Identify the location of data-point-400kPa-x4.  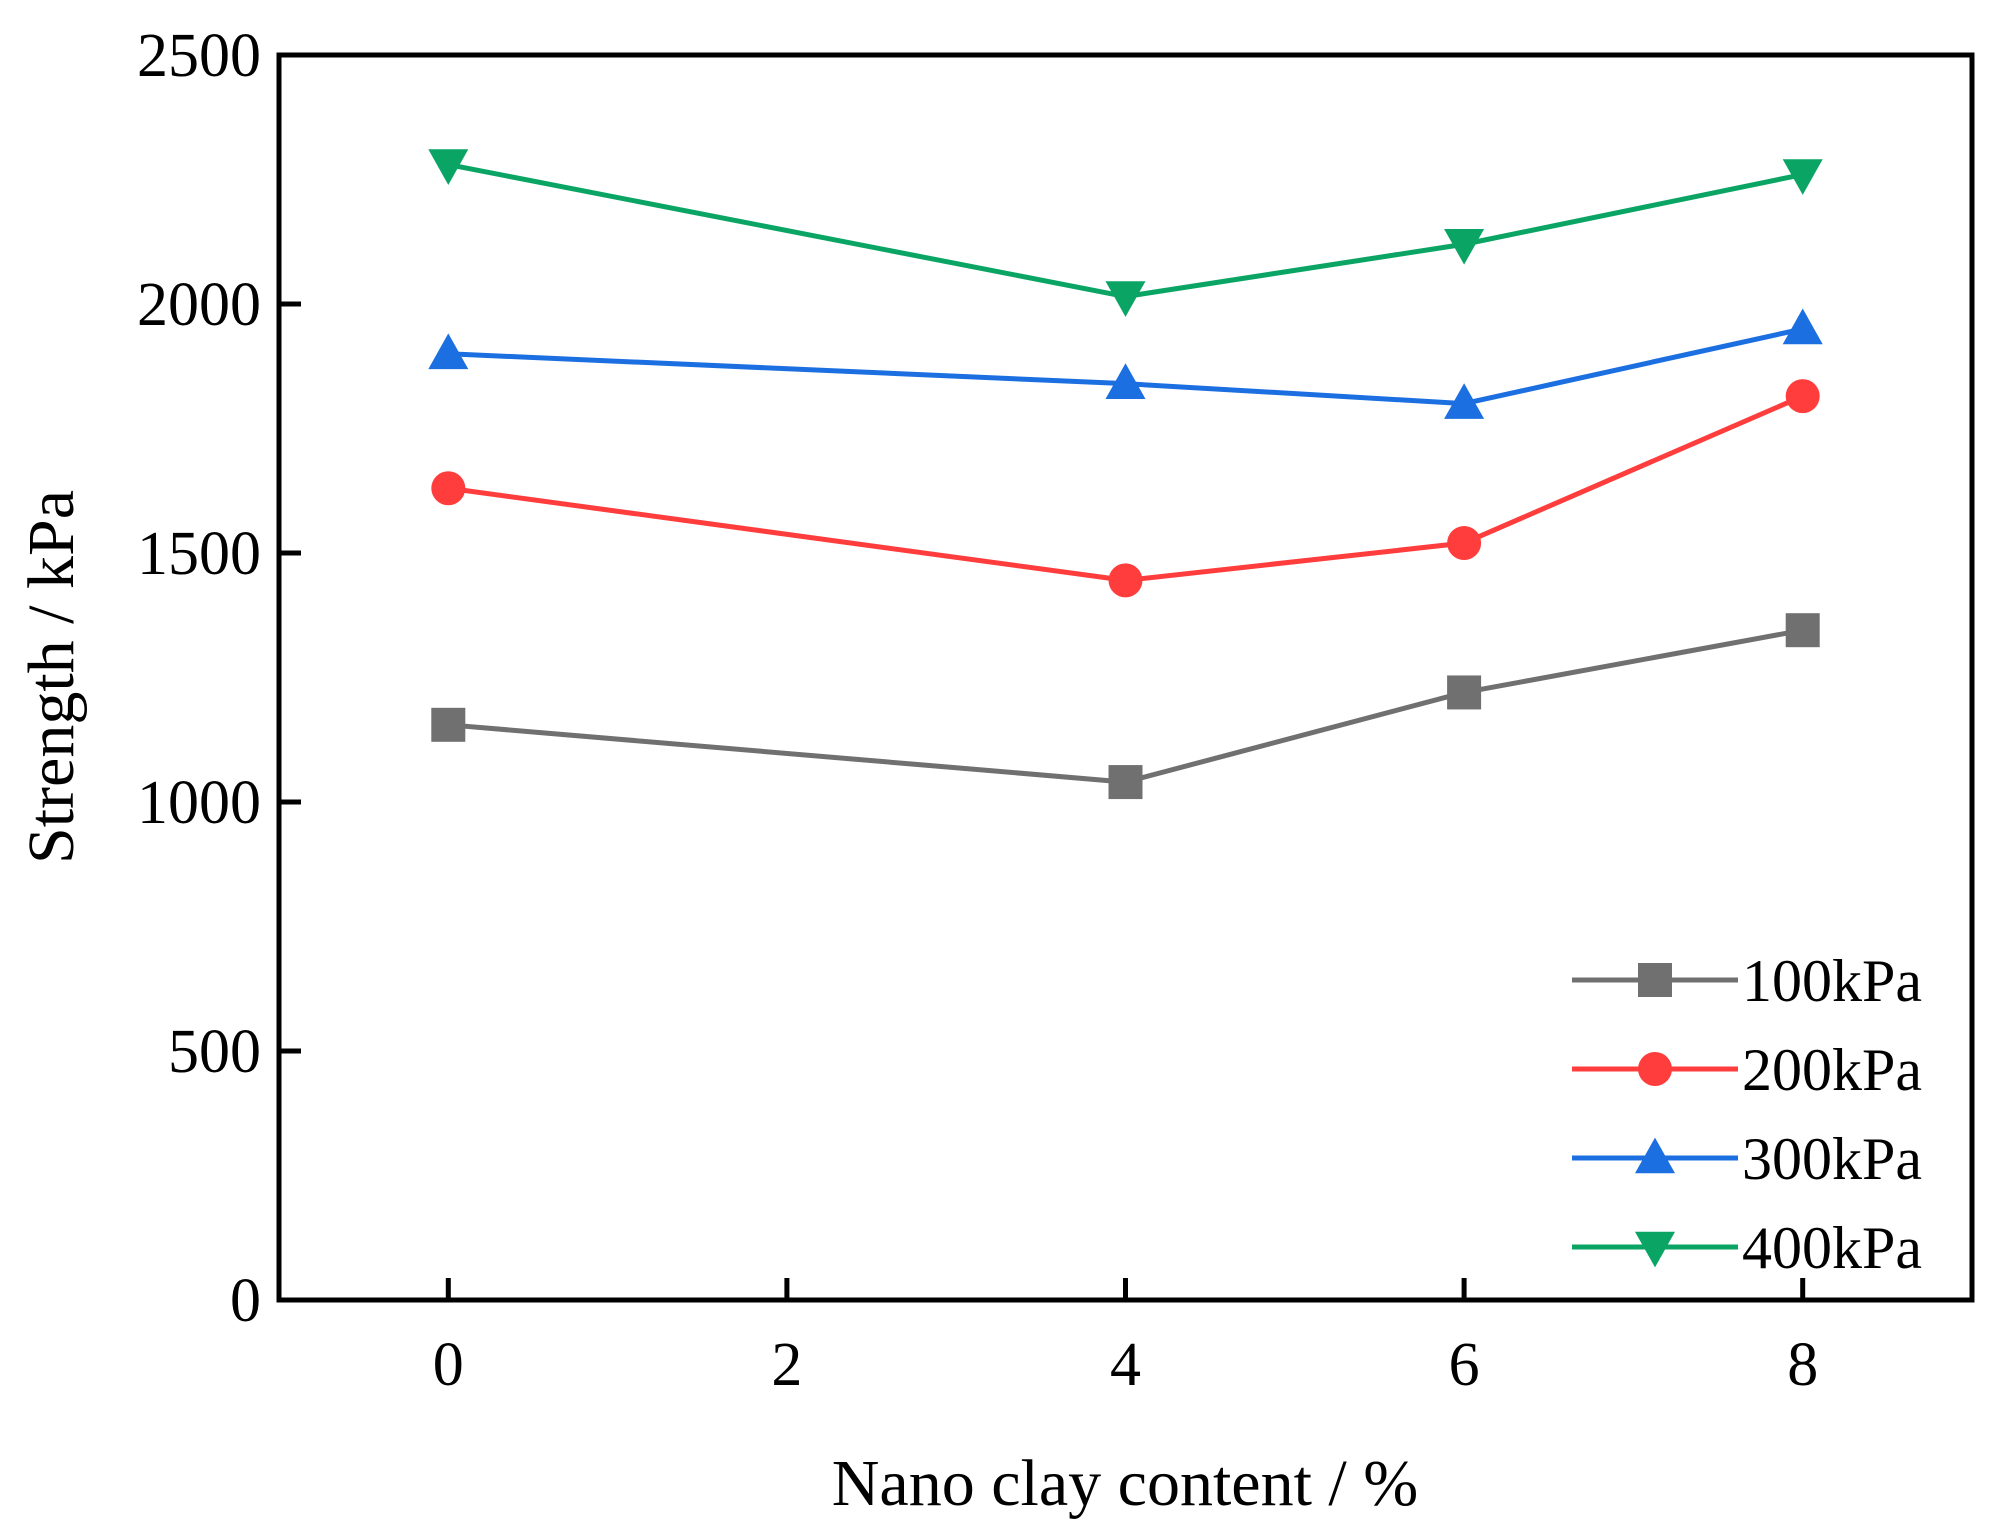
(1125, 299).